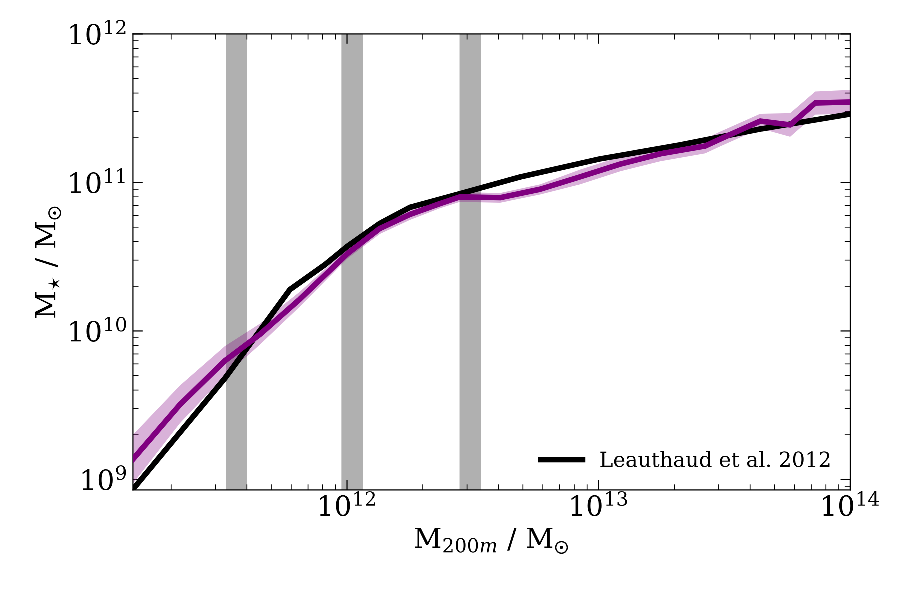  I want to click on x-tick-label: 10$^{12}$, so click(348, 503).